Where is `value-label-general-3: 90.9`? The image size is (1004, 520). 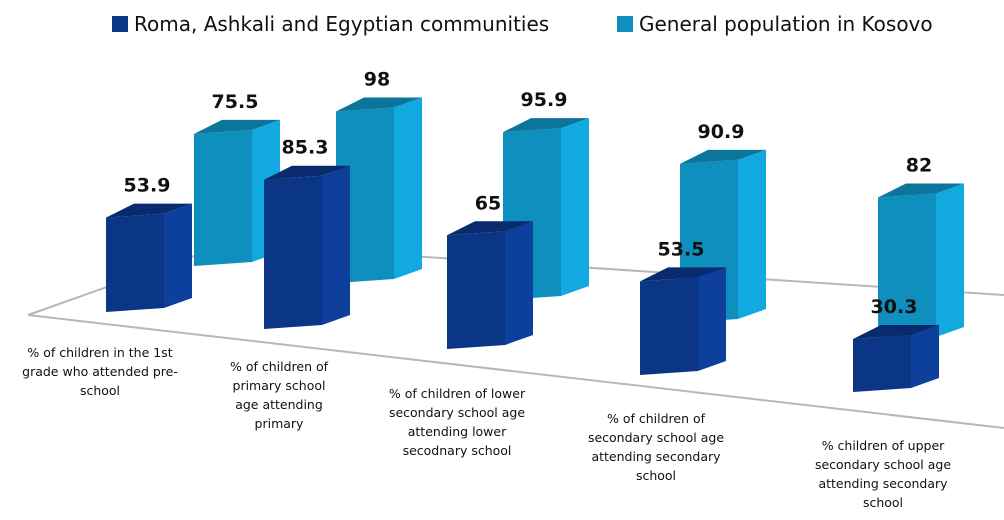 value-label-general-3: 90.9 is located at coordinates (721, 132).